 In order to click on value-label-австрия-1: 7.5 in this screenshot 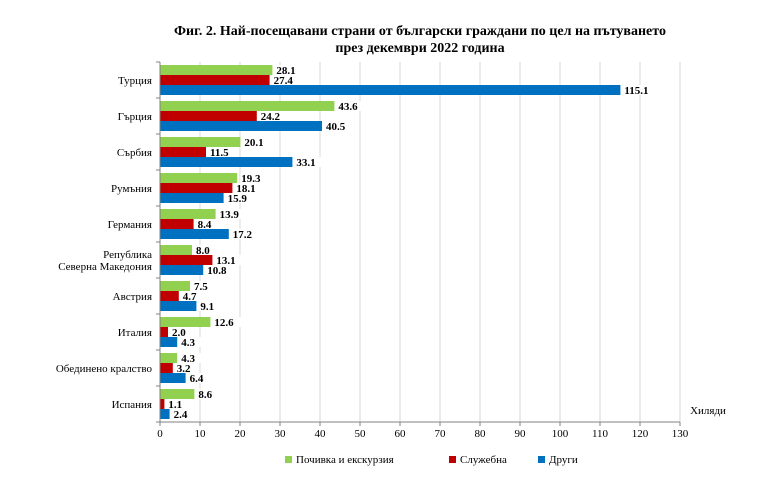, I will do `click(201, 287)`.